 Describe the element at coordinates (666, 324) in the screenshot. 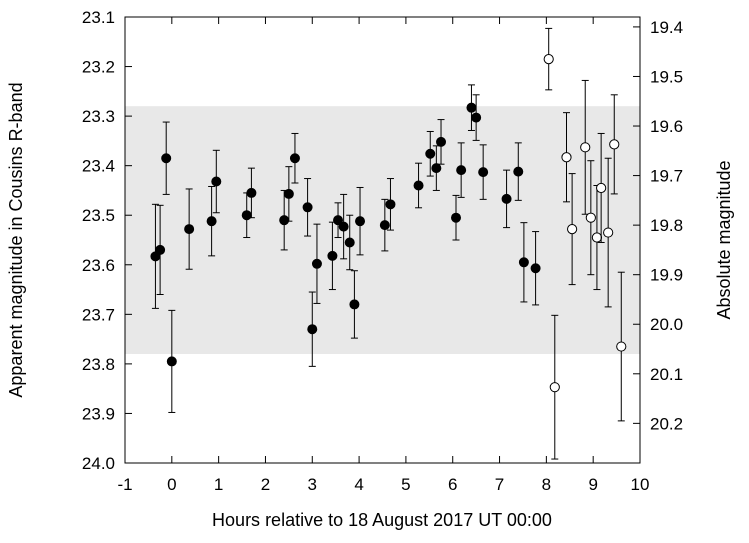

I see `y2-tick-label: 20.0` at that location.